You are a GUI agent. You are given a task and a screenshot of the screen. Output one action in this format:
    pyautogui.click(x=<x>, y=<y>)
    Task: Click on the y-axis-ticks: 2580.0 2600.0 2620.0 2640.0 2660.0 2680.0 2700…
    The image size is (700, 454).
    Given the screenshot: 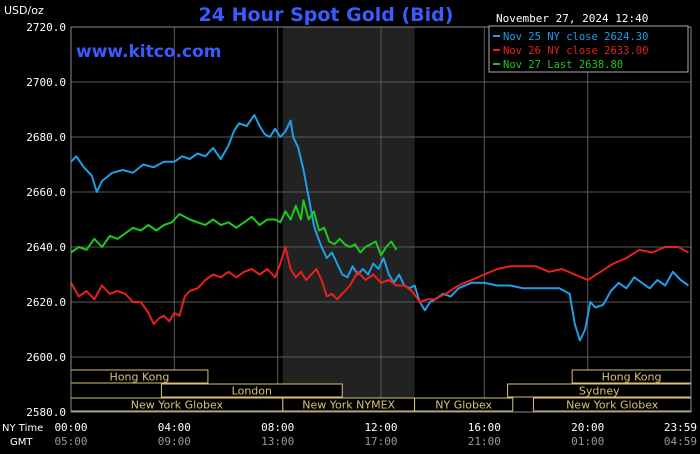 What is the action you would take?
    pyautogui.click(x=46, y=220)
    